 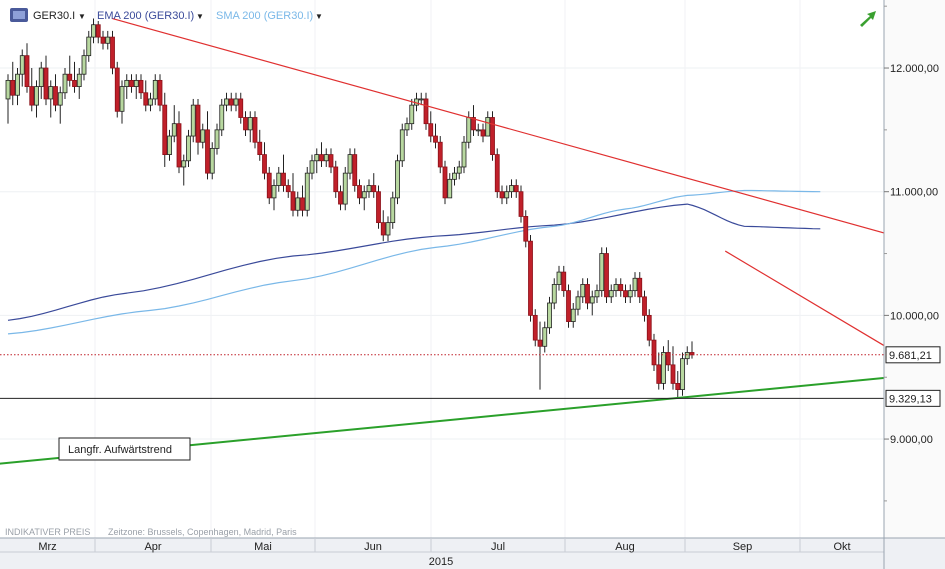 What do you see at coordinates (743, 547) in the screenshot?
I see `x-month-label: Sep` at bounding box center [743, 547].